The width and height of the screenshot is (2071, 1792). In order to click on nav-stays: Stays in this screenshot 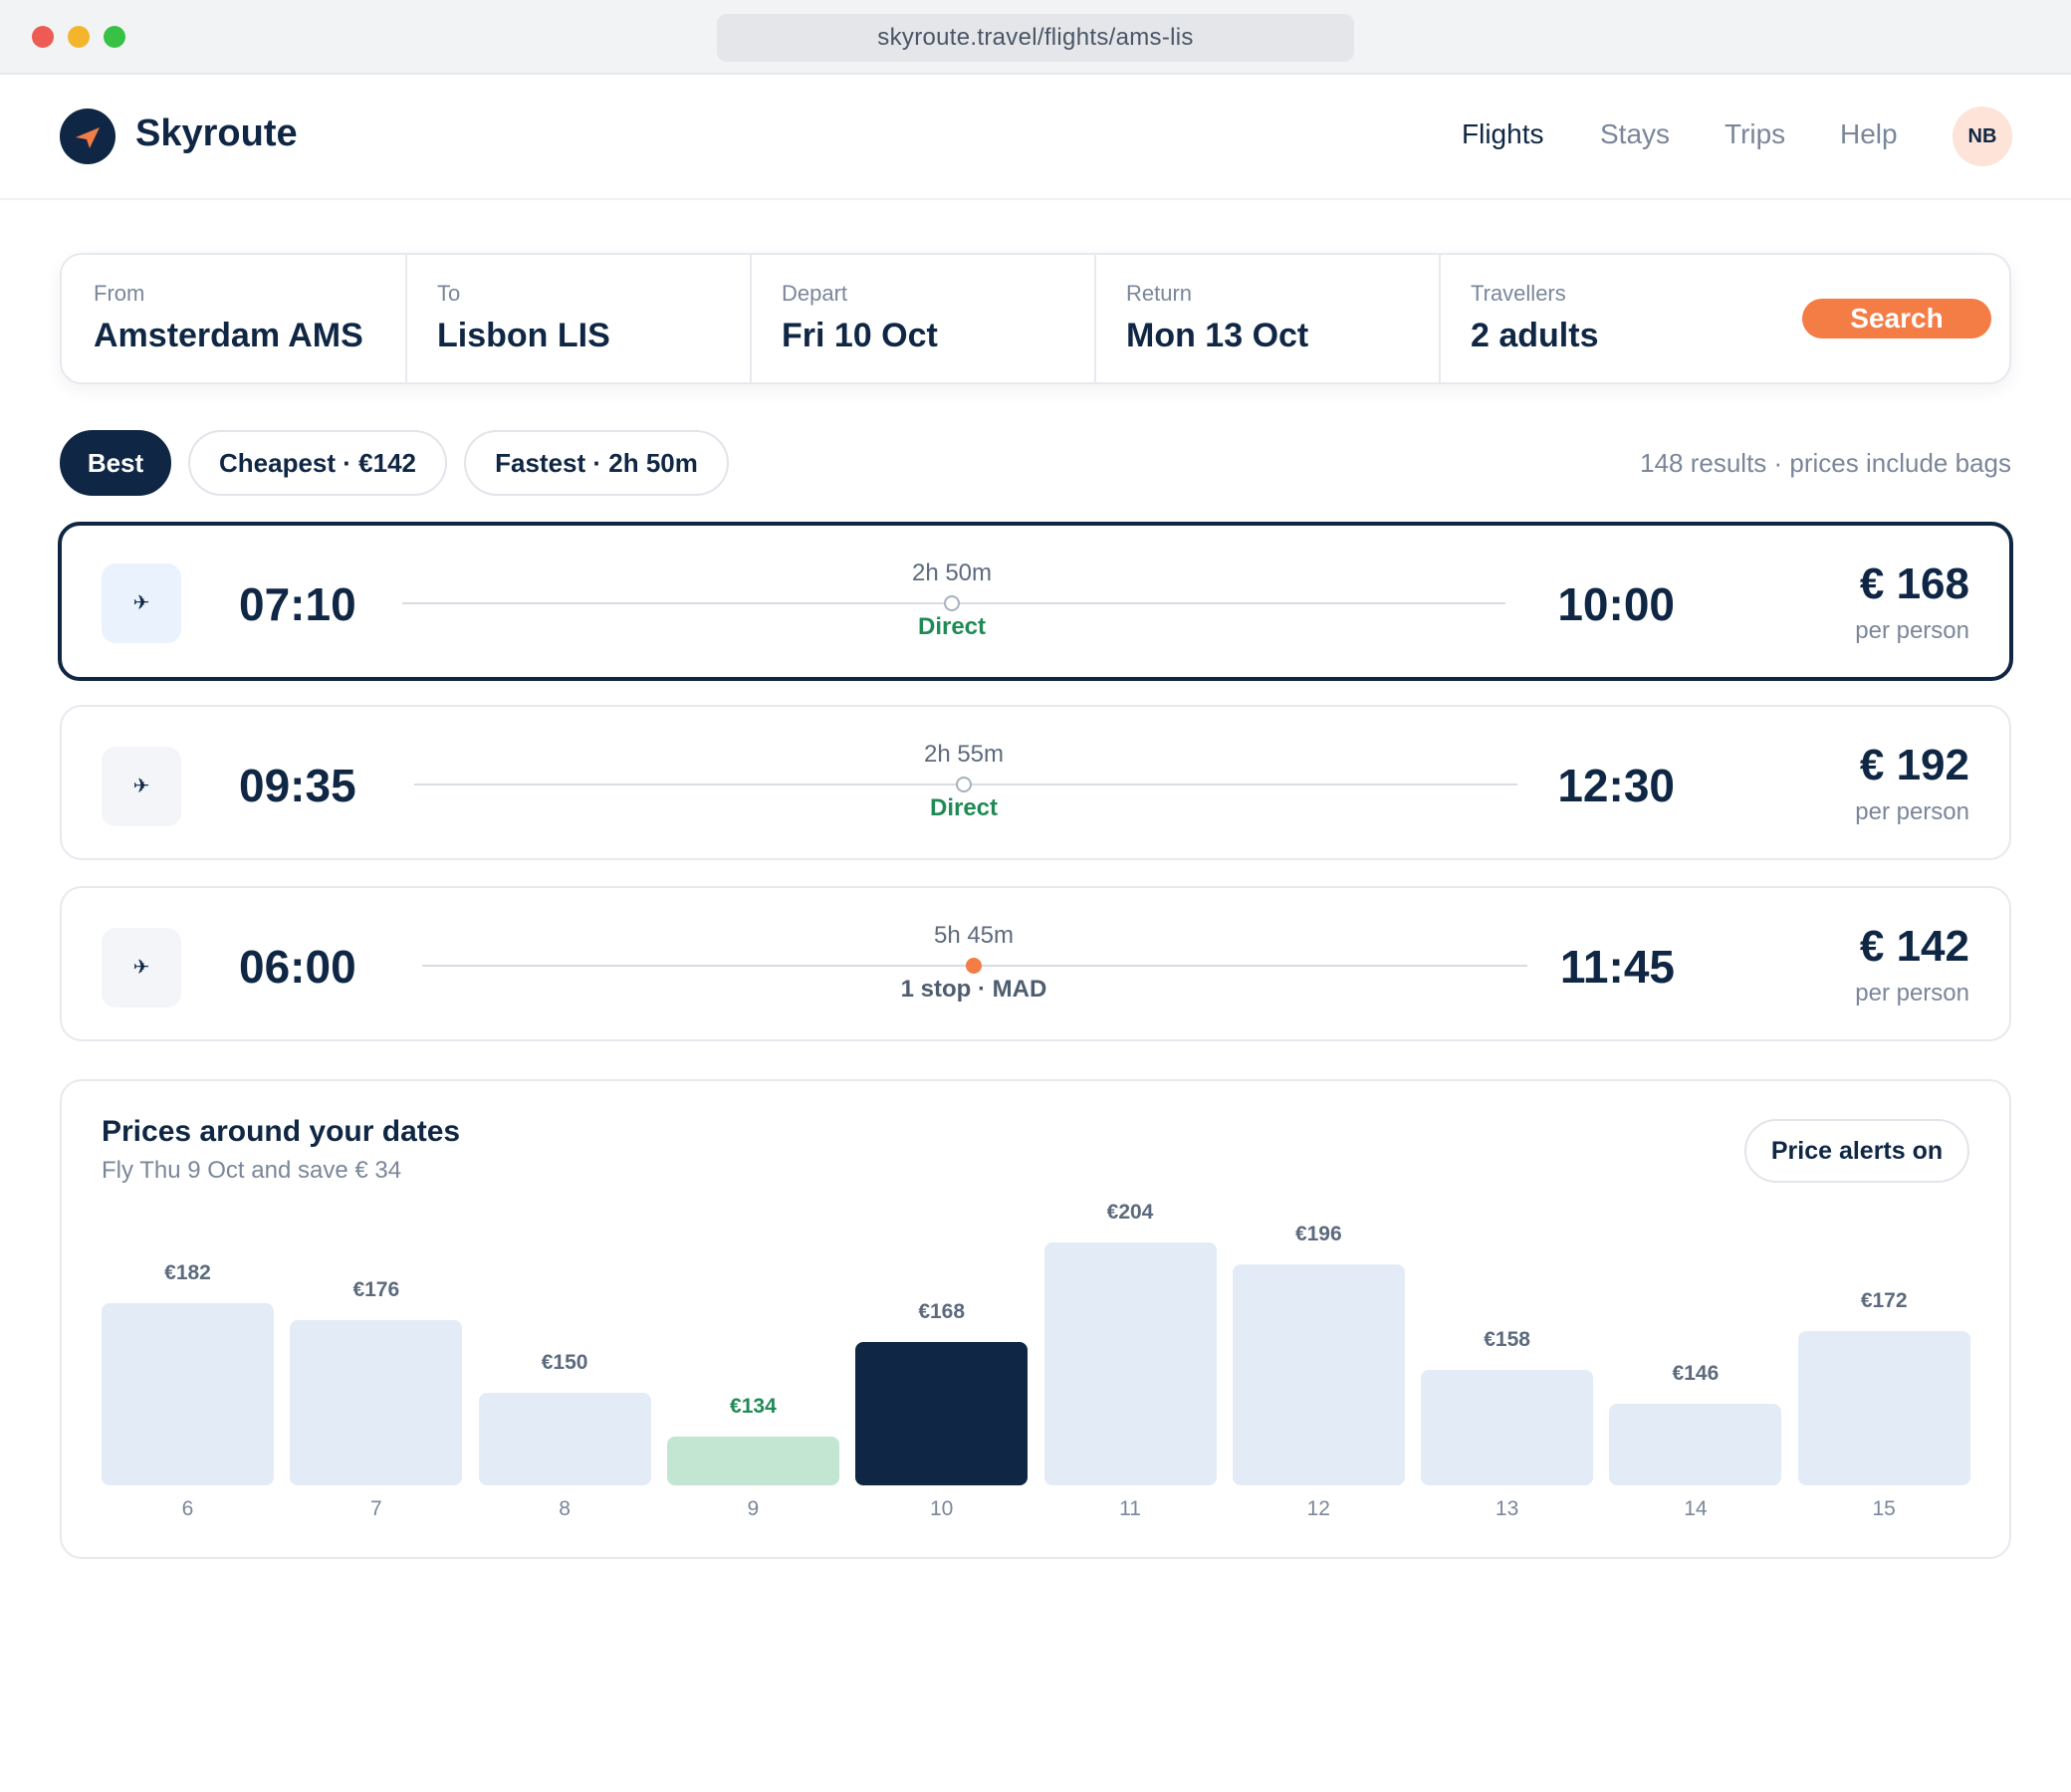, I will do `click(1635, 134)`.